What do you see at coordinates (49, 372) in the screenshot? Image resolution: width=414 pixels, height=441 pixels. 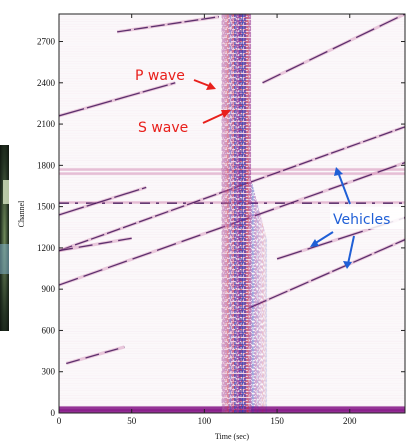 I see `y-tick-label: 300` at bounding box center [49, 372].